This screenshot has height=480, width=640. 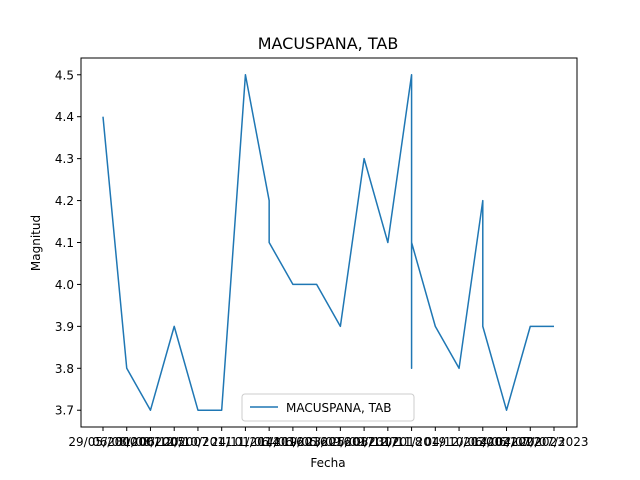 What do you see at coordinates (553, 442) in the screenshot?
I see `x-tick-label: 20/07/2023` at bounding box center [553, 442].